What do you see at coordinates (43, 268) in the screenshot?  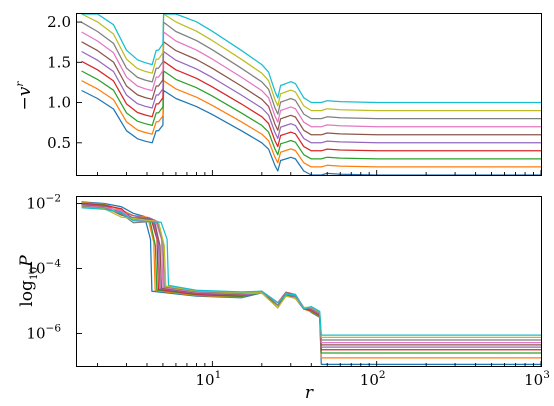 I see `bottom-ytick-label-2: 10⁻⁴` at bounding box center [43, 268].